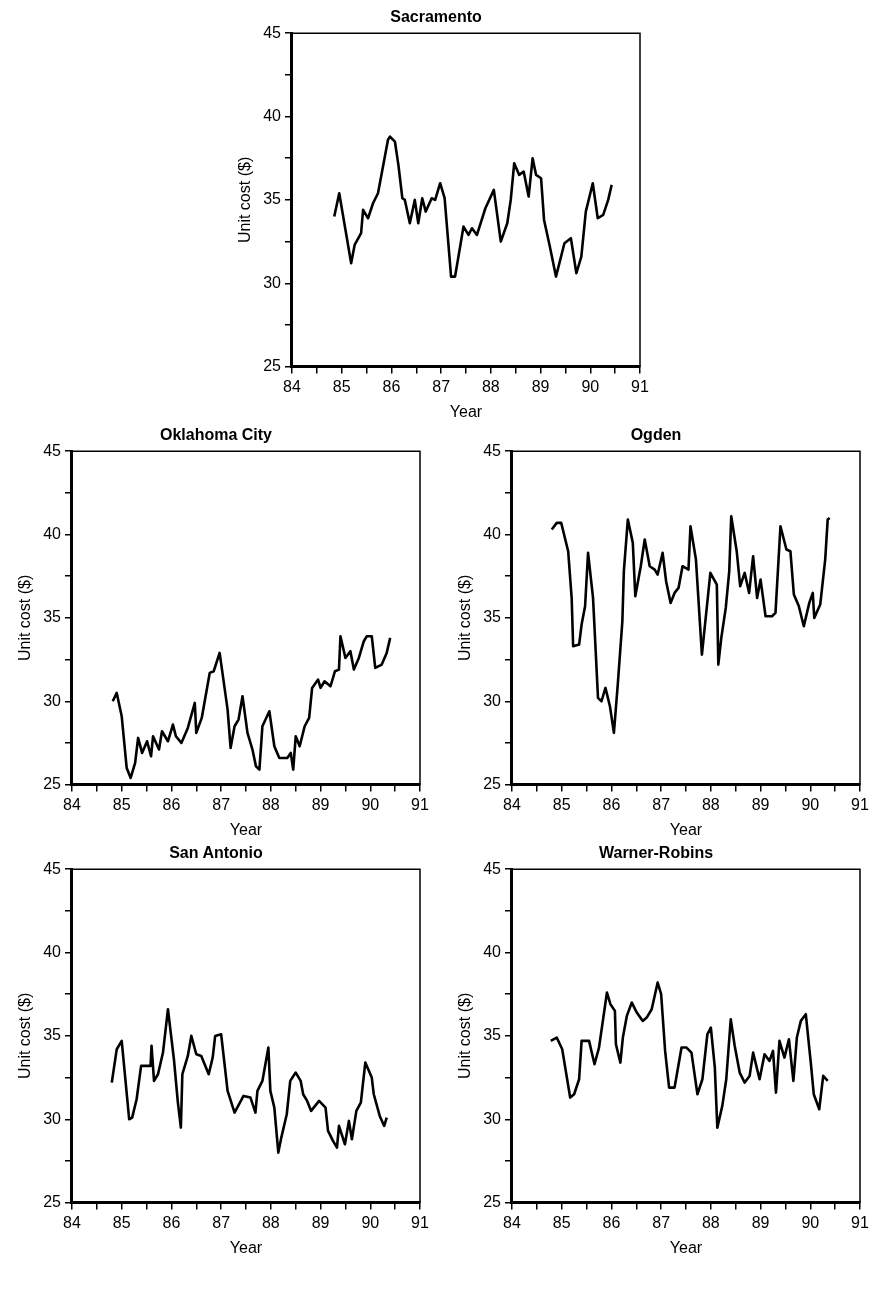 This screenshot has height=1292, width=886. What do you see at coordinates (656, 435) in the screenshot?
I see `chart-title: Ogden` at bounding box center [656, 435].